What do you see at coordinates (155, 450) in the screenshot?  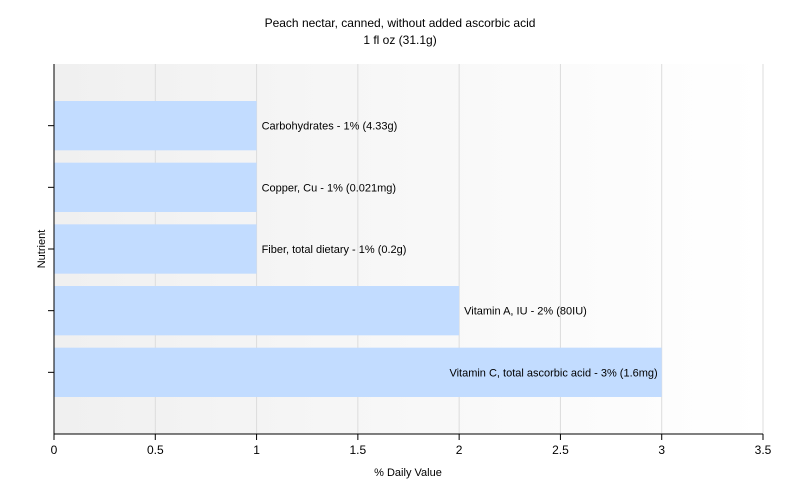 I see `x-tick-label: 0.5` at bounding box center [155, 450].